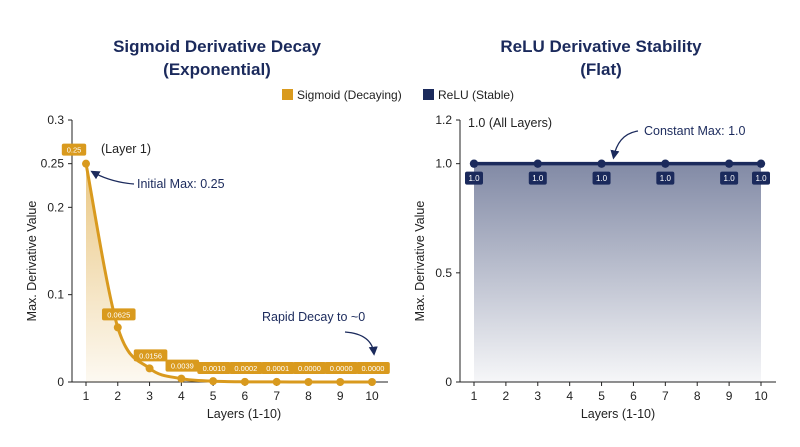 This screenshot has height=447, width=800. Describe the element at coordinates (618, 414) in the screenshot. I see `right-x-axis-label: Layers (1-10)` at that location.